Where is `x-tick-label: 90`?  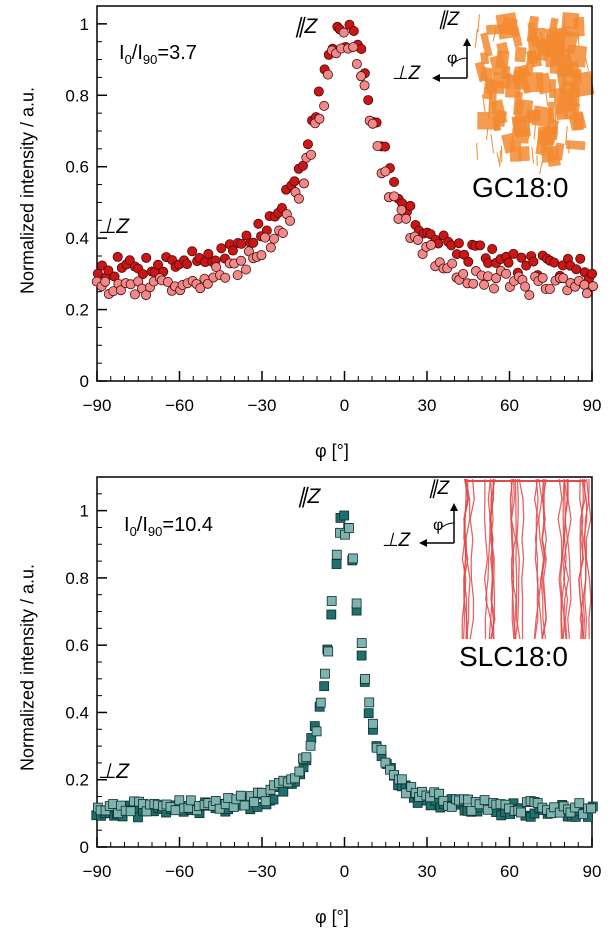 x-tick-label: 90 is located at coordinates (592, 871).